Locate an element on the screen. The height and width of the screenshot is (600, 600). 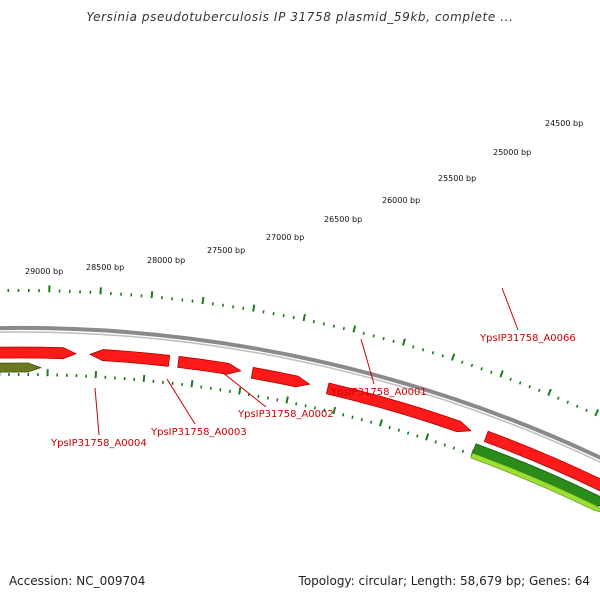
gene-label: YpsIP31758_A0004 is located at coordinates (98, 443).